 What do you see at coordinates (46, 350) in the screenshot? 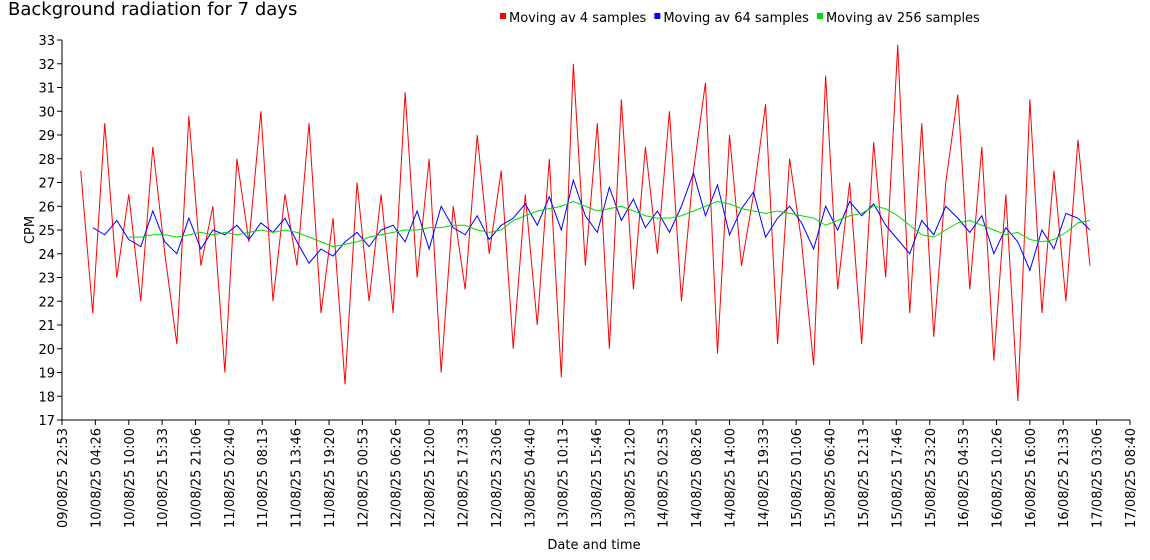
I see `y-tick-label: 20` at bounding box center [46, 350].